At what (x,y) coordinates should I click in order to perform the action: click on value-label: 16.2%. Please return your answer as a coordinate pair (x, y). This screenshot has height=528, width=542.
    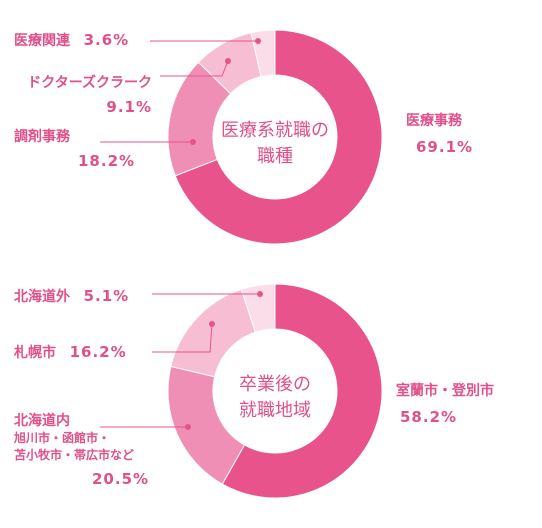
    Looking at the image, I should click on (98, 352).